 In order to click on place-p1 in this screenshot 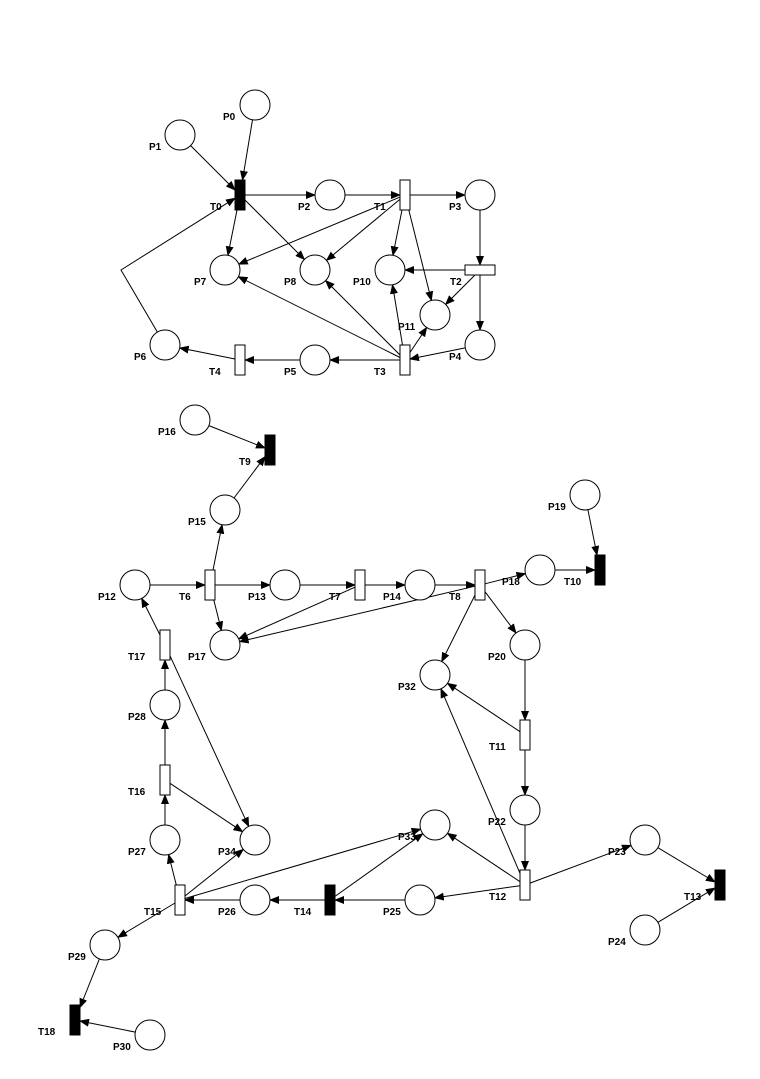, I will do `click(180, 135)`.